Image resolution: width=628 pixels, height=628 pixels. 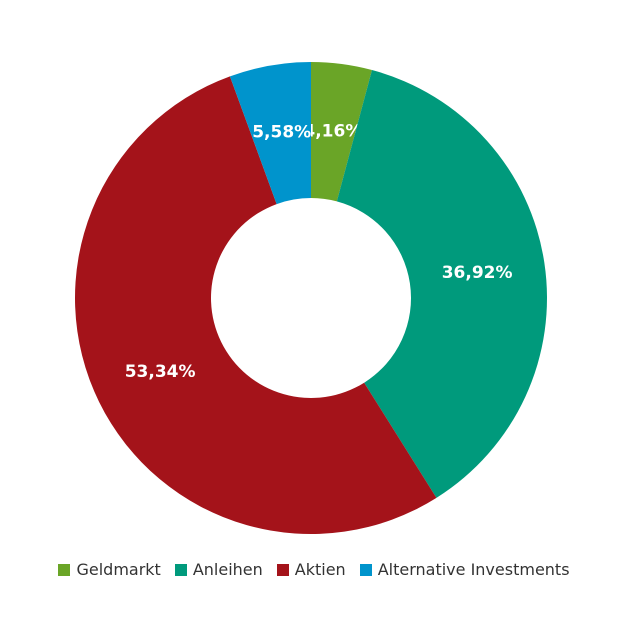 I want to click on slice-alternative-investments, so click(x=270, y=133).